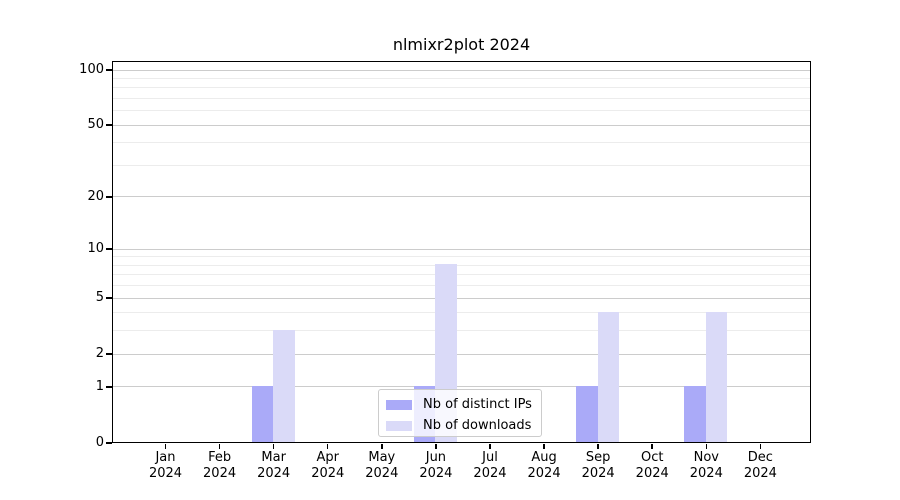  Describe the element at coordinates (95, 196) in the screenshot. I see `y-tick-label: 20` at that location.